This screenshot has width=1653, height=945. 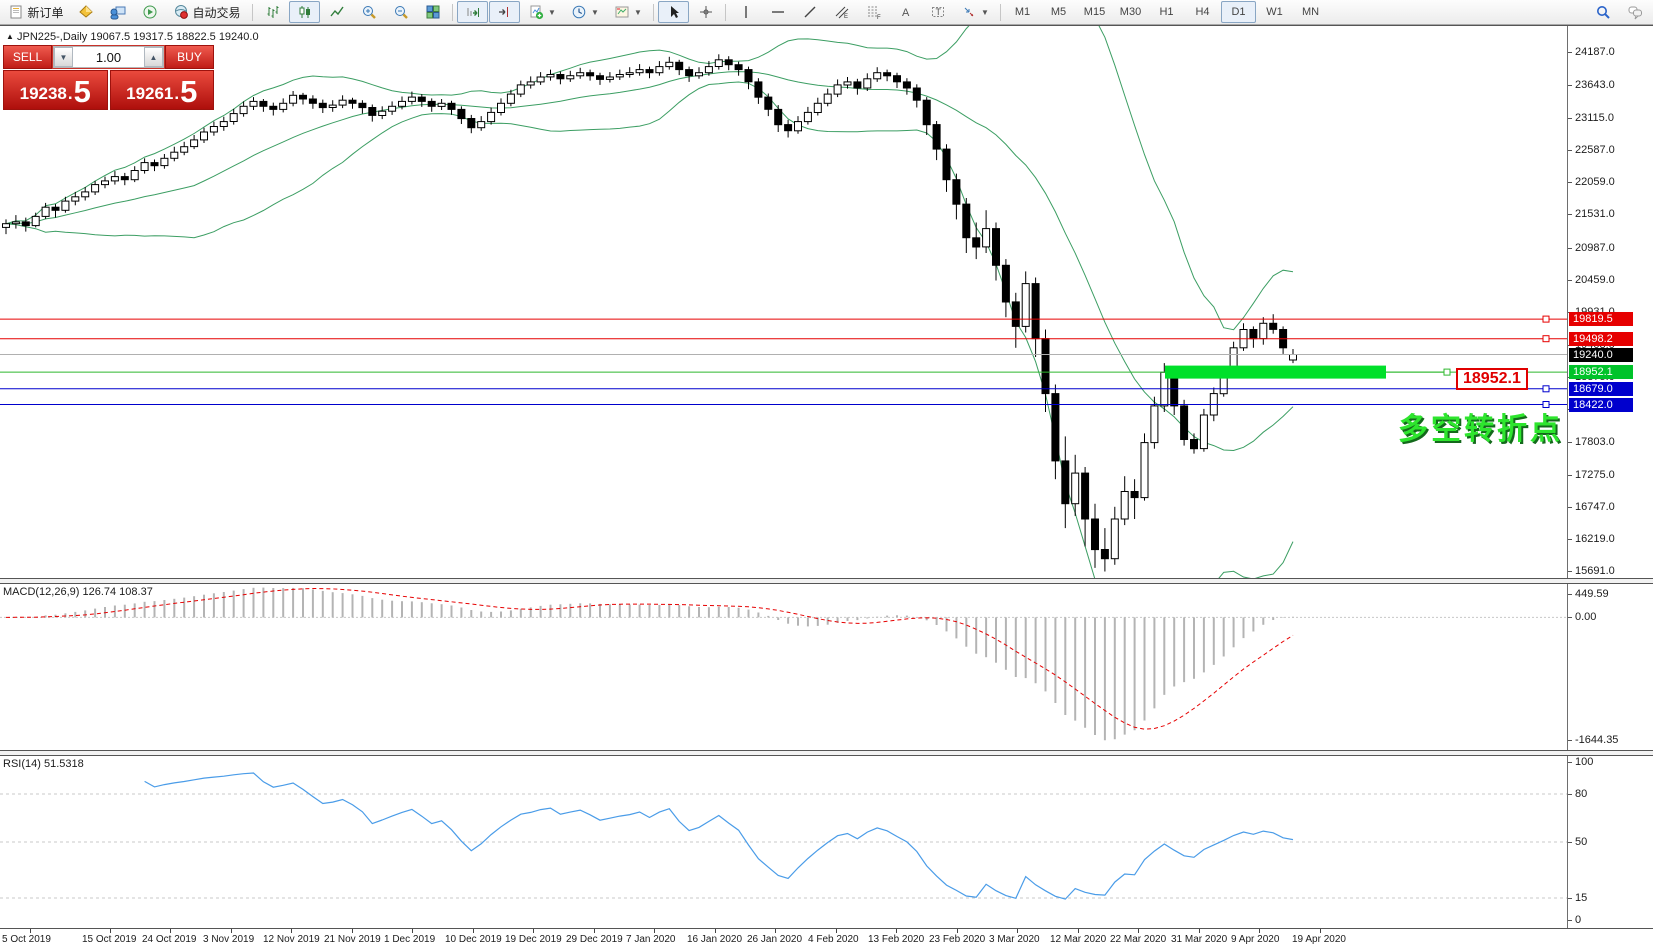 What do you see at coordinates (1492, 379) in the screenshot?
I see `zone-price-label: 18952.1` at bounding box center [1492, 379].